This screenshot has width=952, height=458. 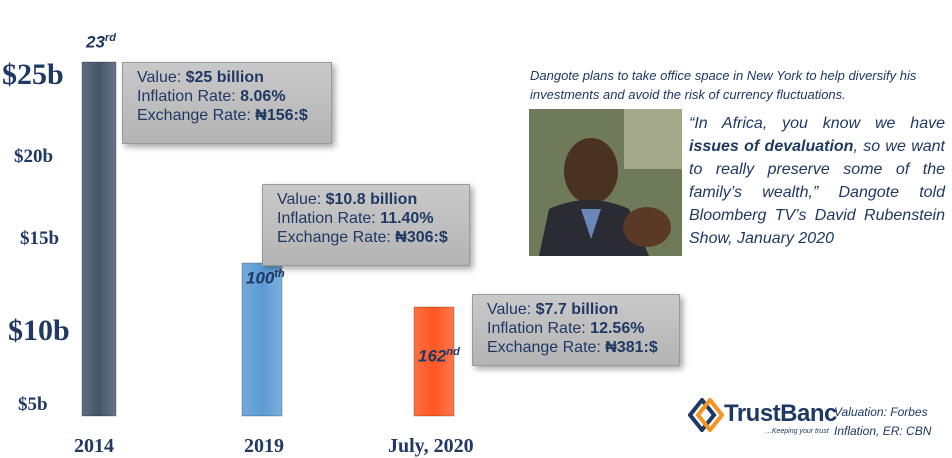 I want to click on source-valuation: Valuation: Forbes, so click(x=881, y=412).